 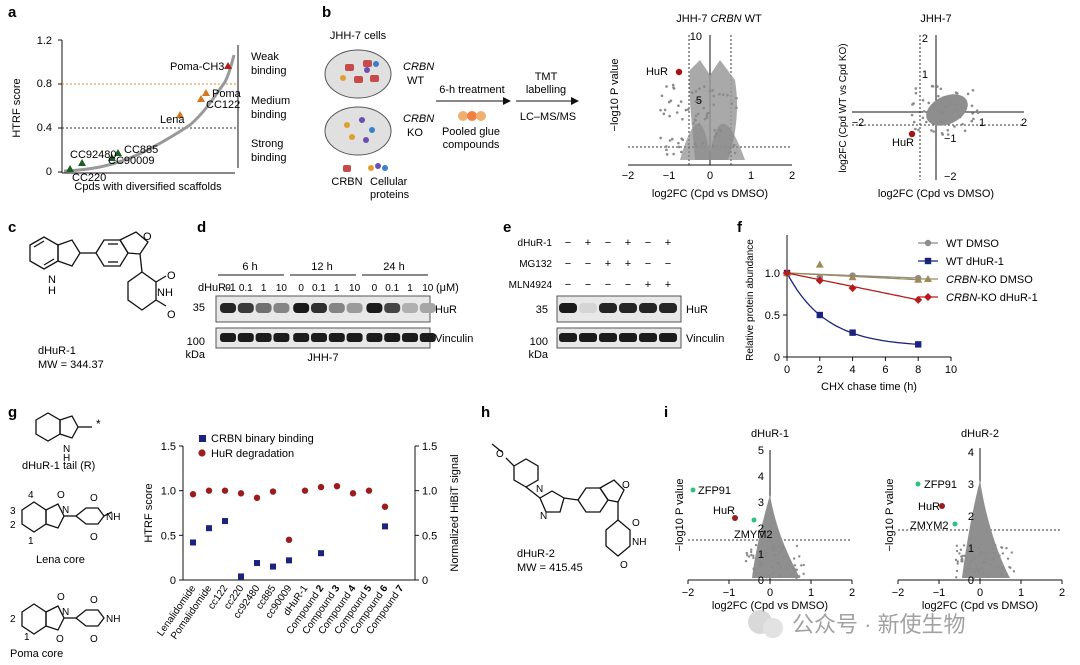 I want to click on wt-label: CRBN, so click(x=418, y=67).